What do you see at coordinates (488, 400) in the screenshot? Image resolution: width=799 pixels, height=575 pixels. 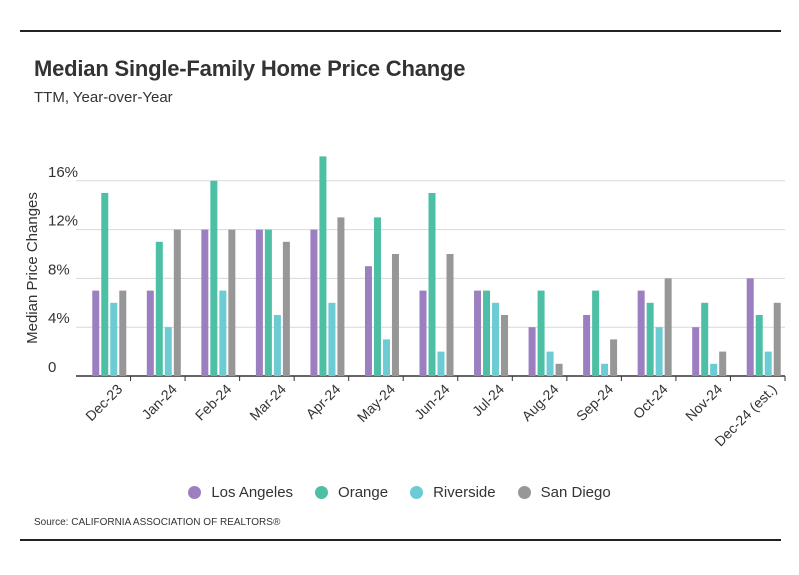 I see `x-tick-label: Jul-24` at bounding box center [488, 400].